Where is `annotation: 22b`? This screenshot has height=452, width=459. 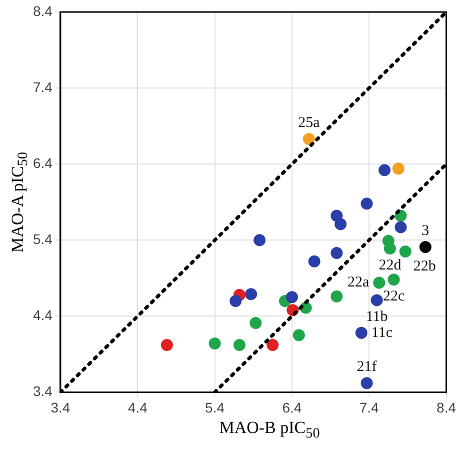
annotation: 22b is located at coordinates (424, 266).